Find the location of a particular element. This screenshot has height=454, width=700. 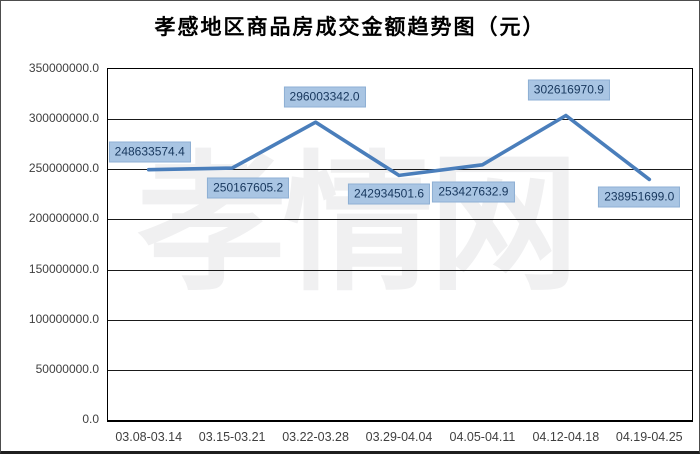

x-tick-label: 04.05-04.11 is located at coordinates (482, 437).